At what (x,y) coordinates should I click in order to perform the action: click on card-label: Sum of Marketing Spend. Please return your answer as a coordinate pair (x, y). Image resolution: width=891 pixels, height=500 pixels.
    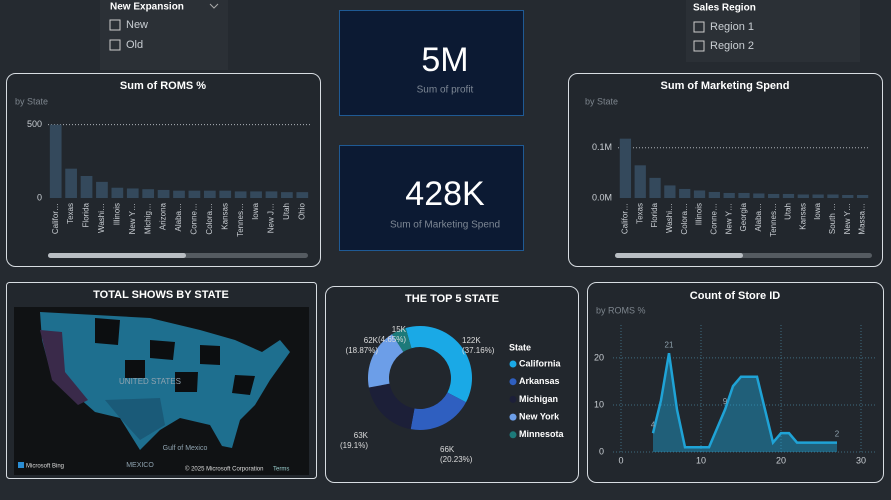
    Looking at the image, I should click on (445, 225).